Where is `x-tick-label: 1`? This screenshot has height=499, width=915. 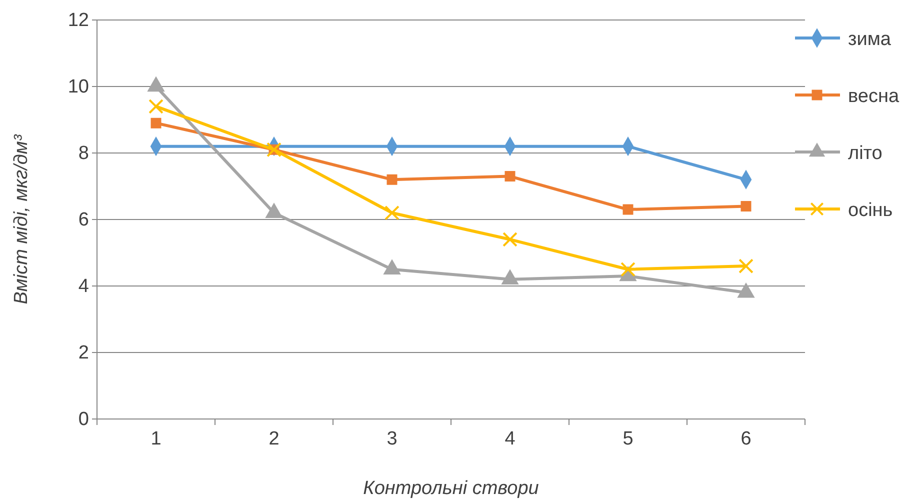 x-tick-label: 1 is located at coordinates (156, 439).